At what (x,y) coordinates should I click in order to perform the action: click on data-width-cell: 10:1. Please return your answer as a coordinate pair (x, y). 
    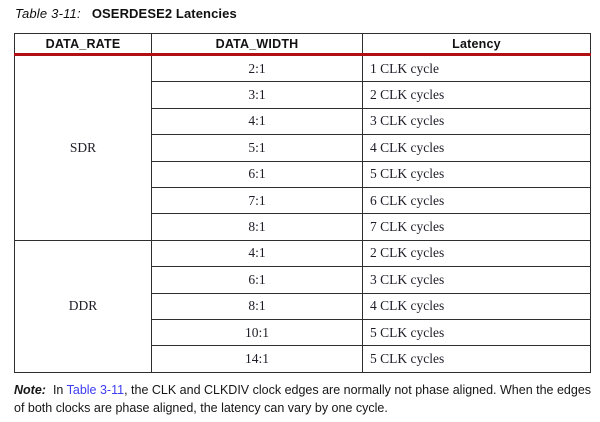
    Looking at the image, I should click on (257, 332).